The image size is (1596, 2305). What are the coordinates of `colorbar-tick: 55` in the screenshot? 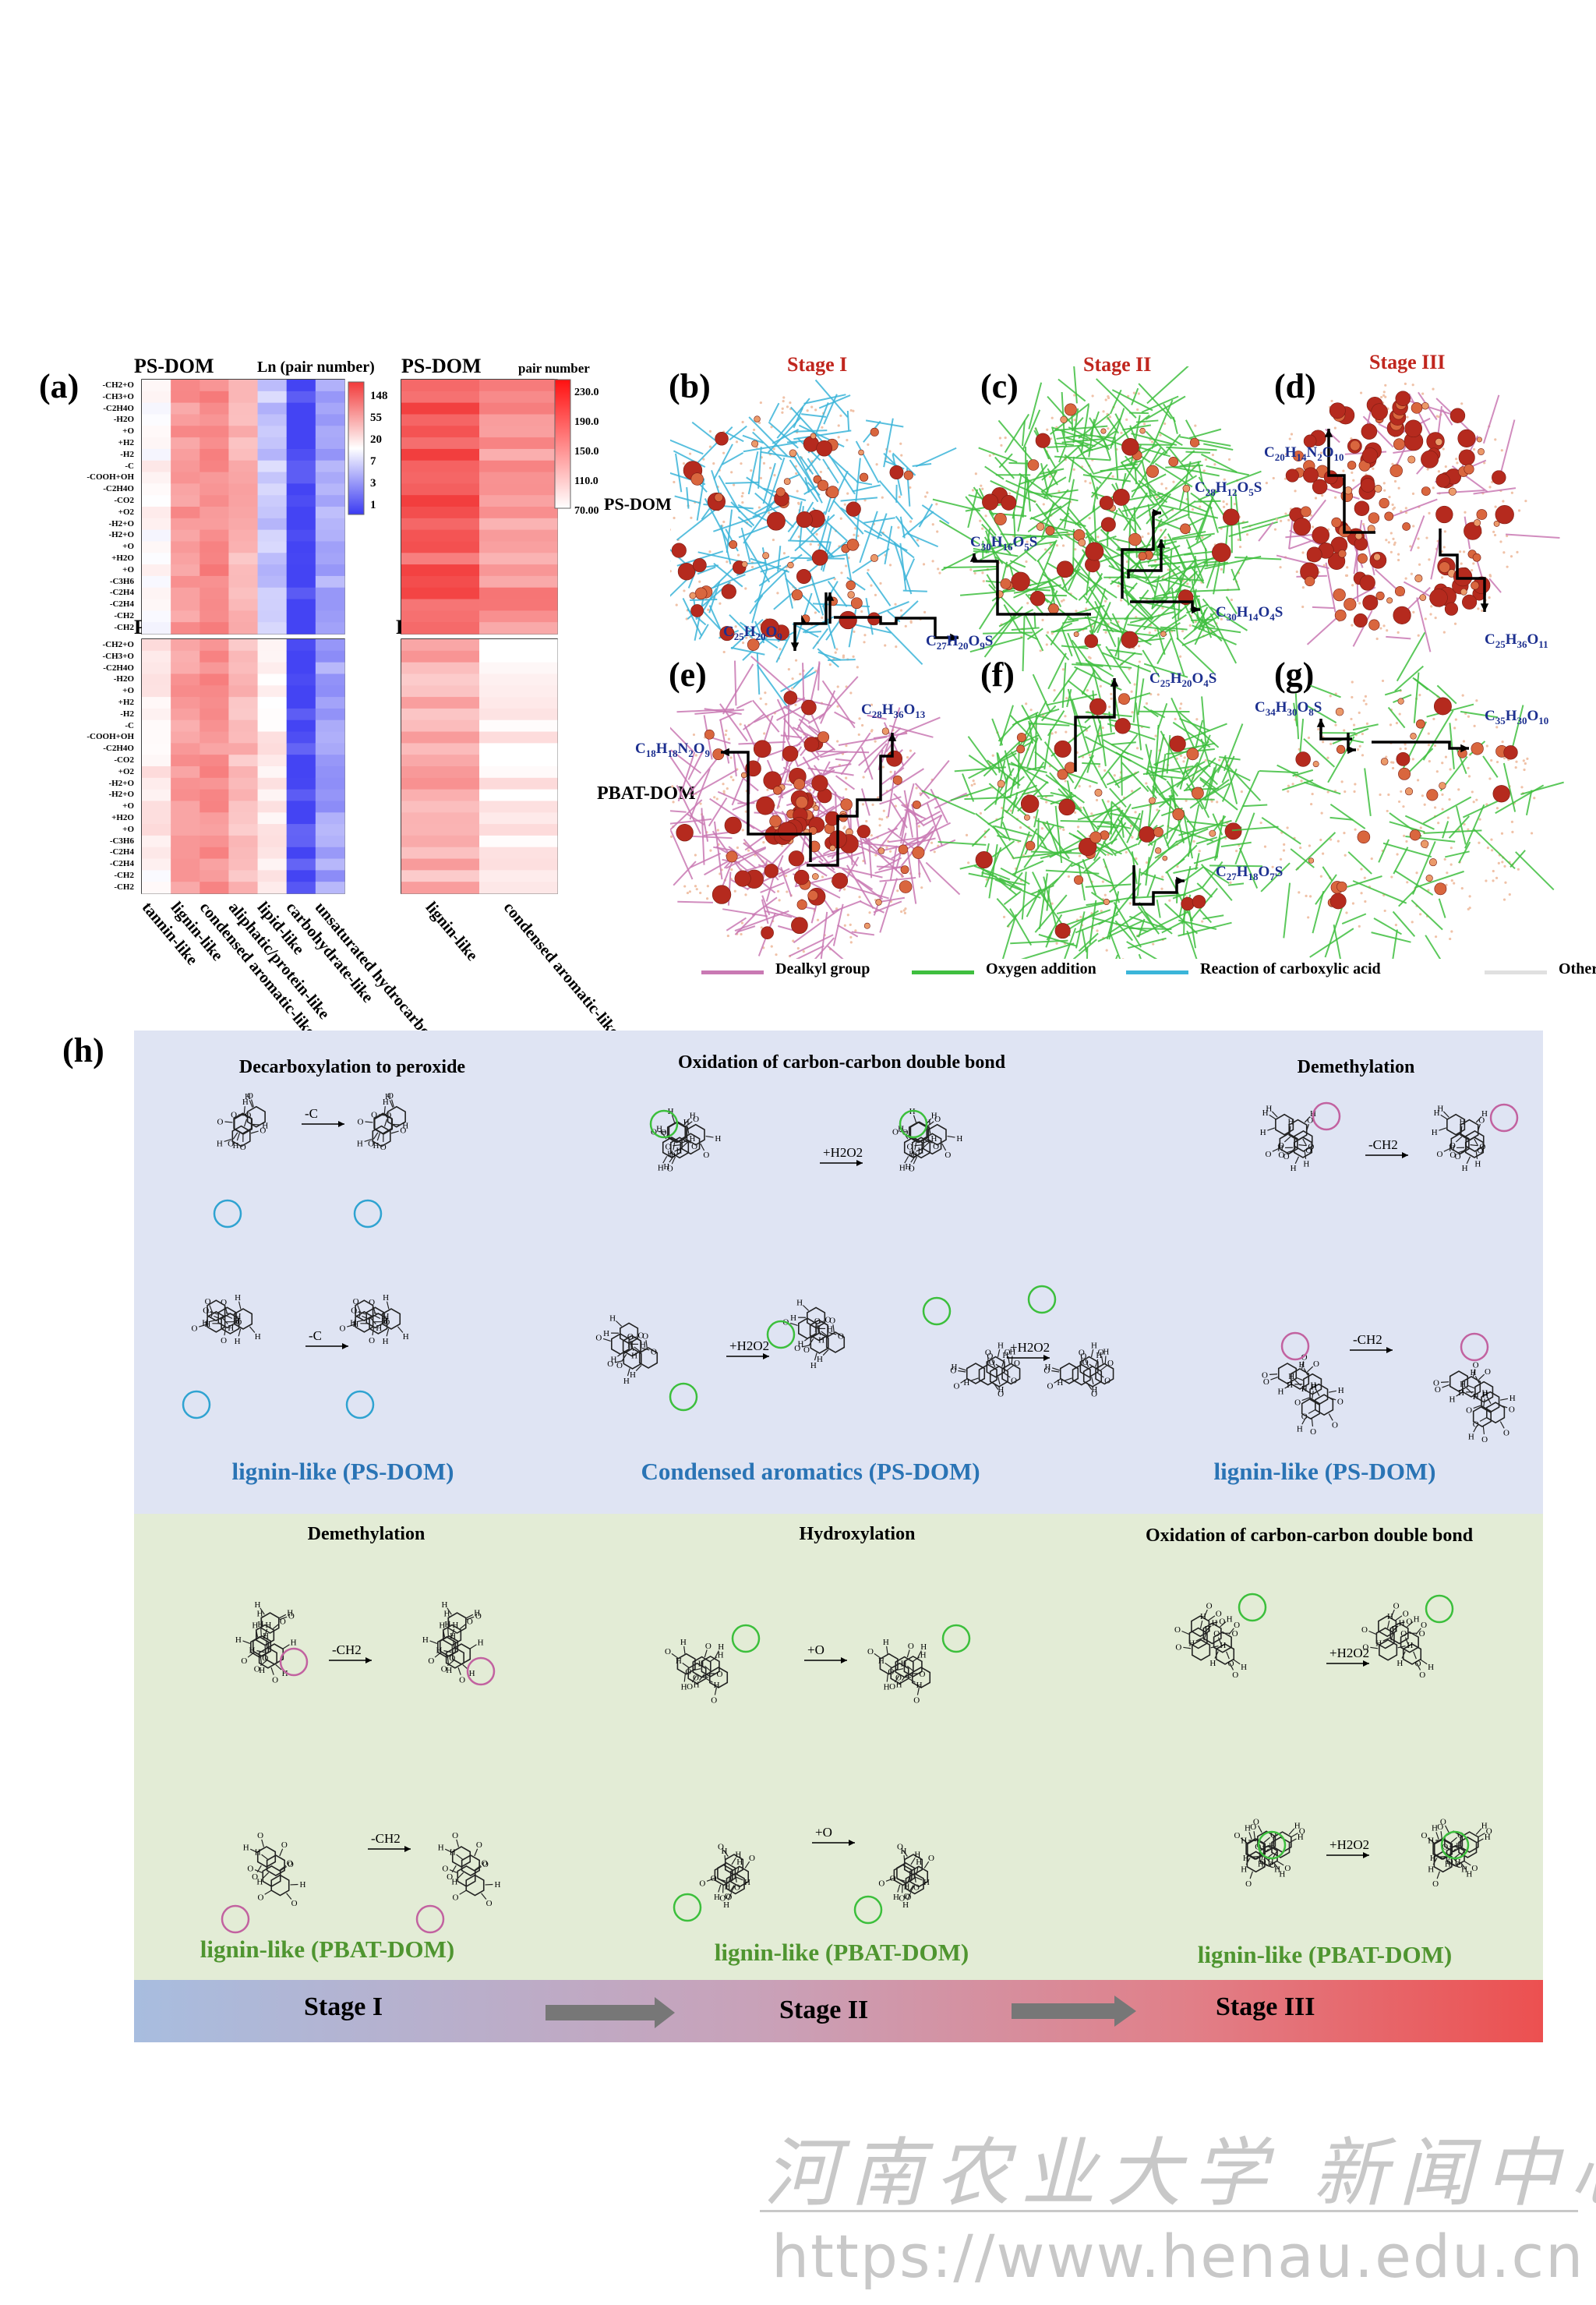 It's located at (376, 418).